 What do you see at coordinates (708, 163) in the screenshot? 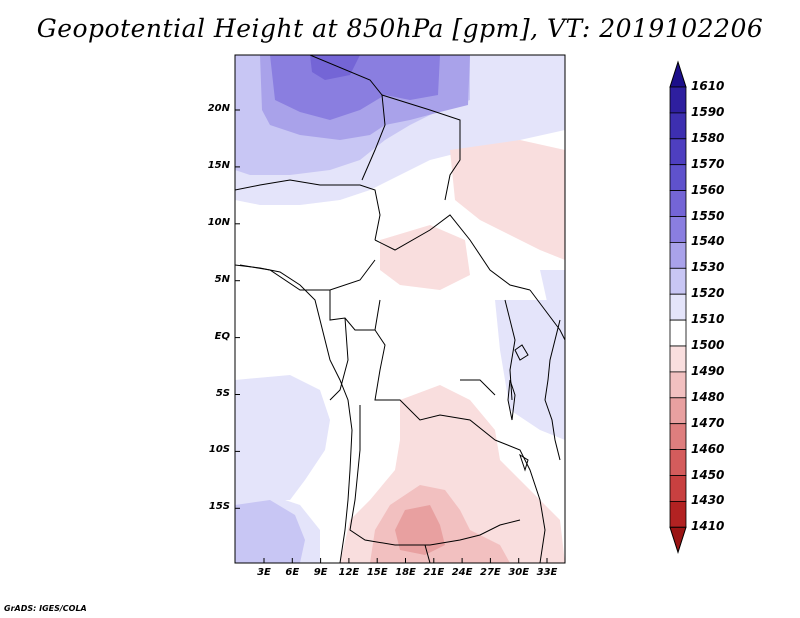
I see `colorbar-level-label: 1570` at bounding box center [708, 163].